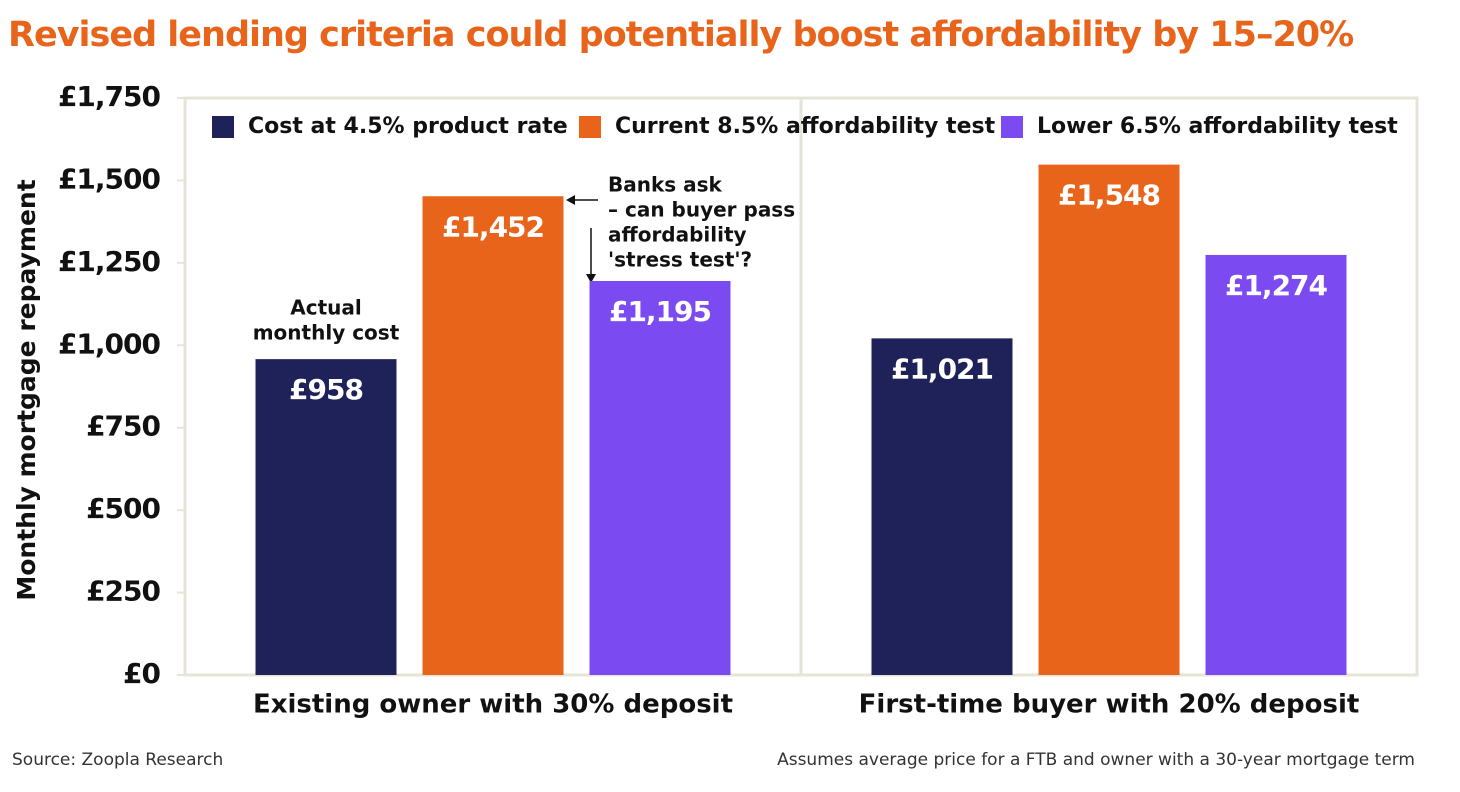 The width and height of the screenshot is (1460, 792). Describe the element at coordinates (493, 226) in the screenshot. I see `value-label: £1,452` at that location.